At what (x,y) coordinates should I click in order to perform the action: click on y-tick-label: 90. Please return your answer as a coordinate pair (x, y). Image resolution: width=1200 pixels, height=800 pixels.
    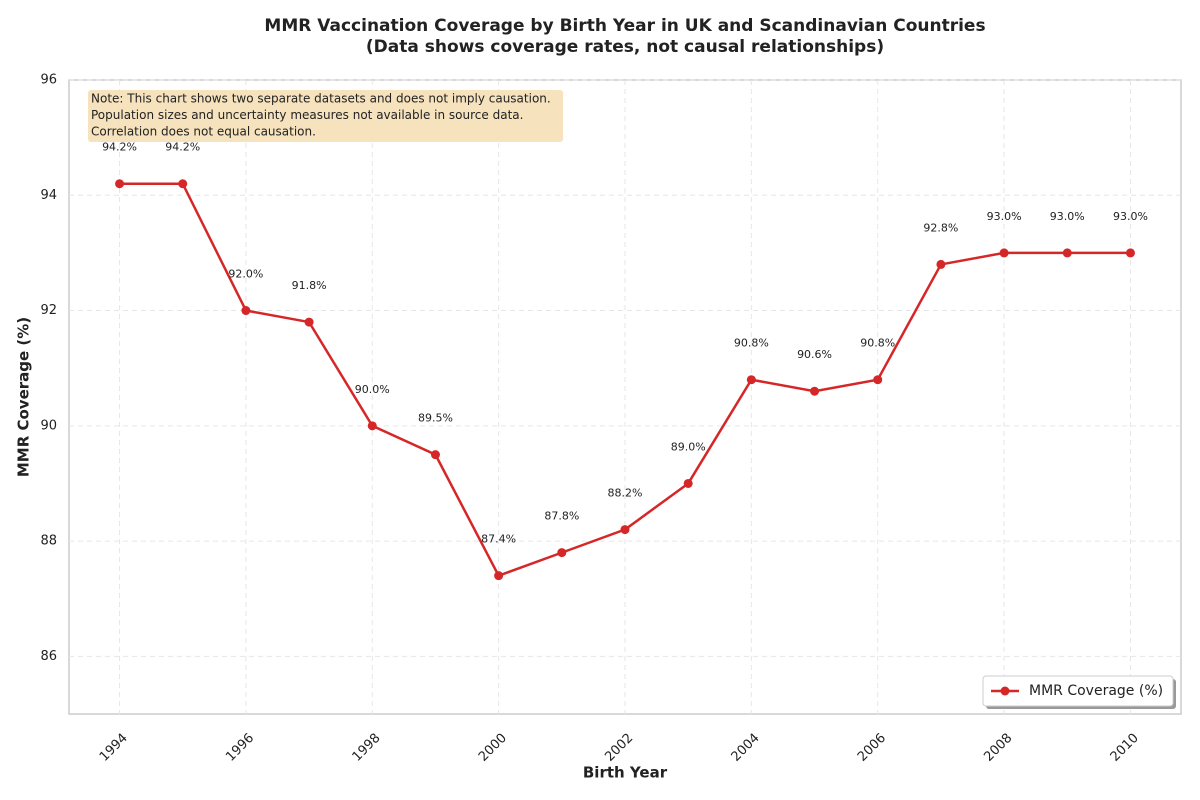
    Looking at the image, I should click on (48, 425).